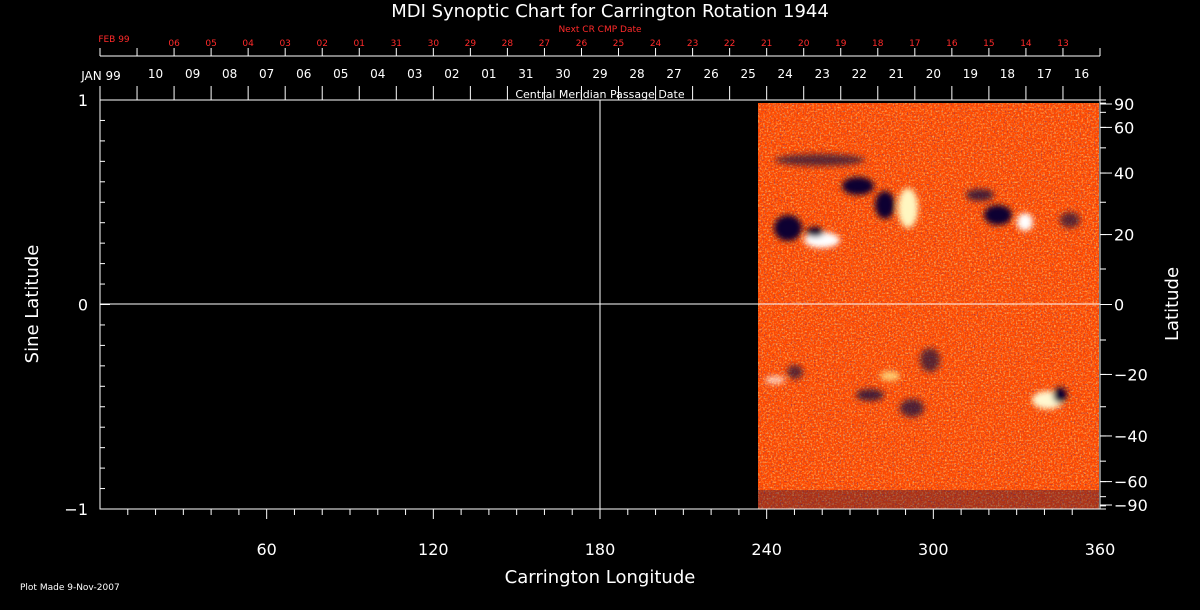 The height and width of the screenshot is (610, 1200). I want to click on cmp-date-label: 22, so click(859, 74).